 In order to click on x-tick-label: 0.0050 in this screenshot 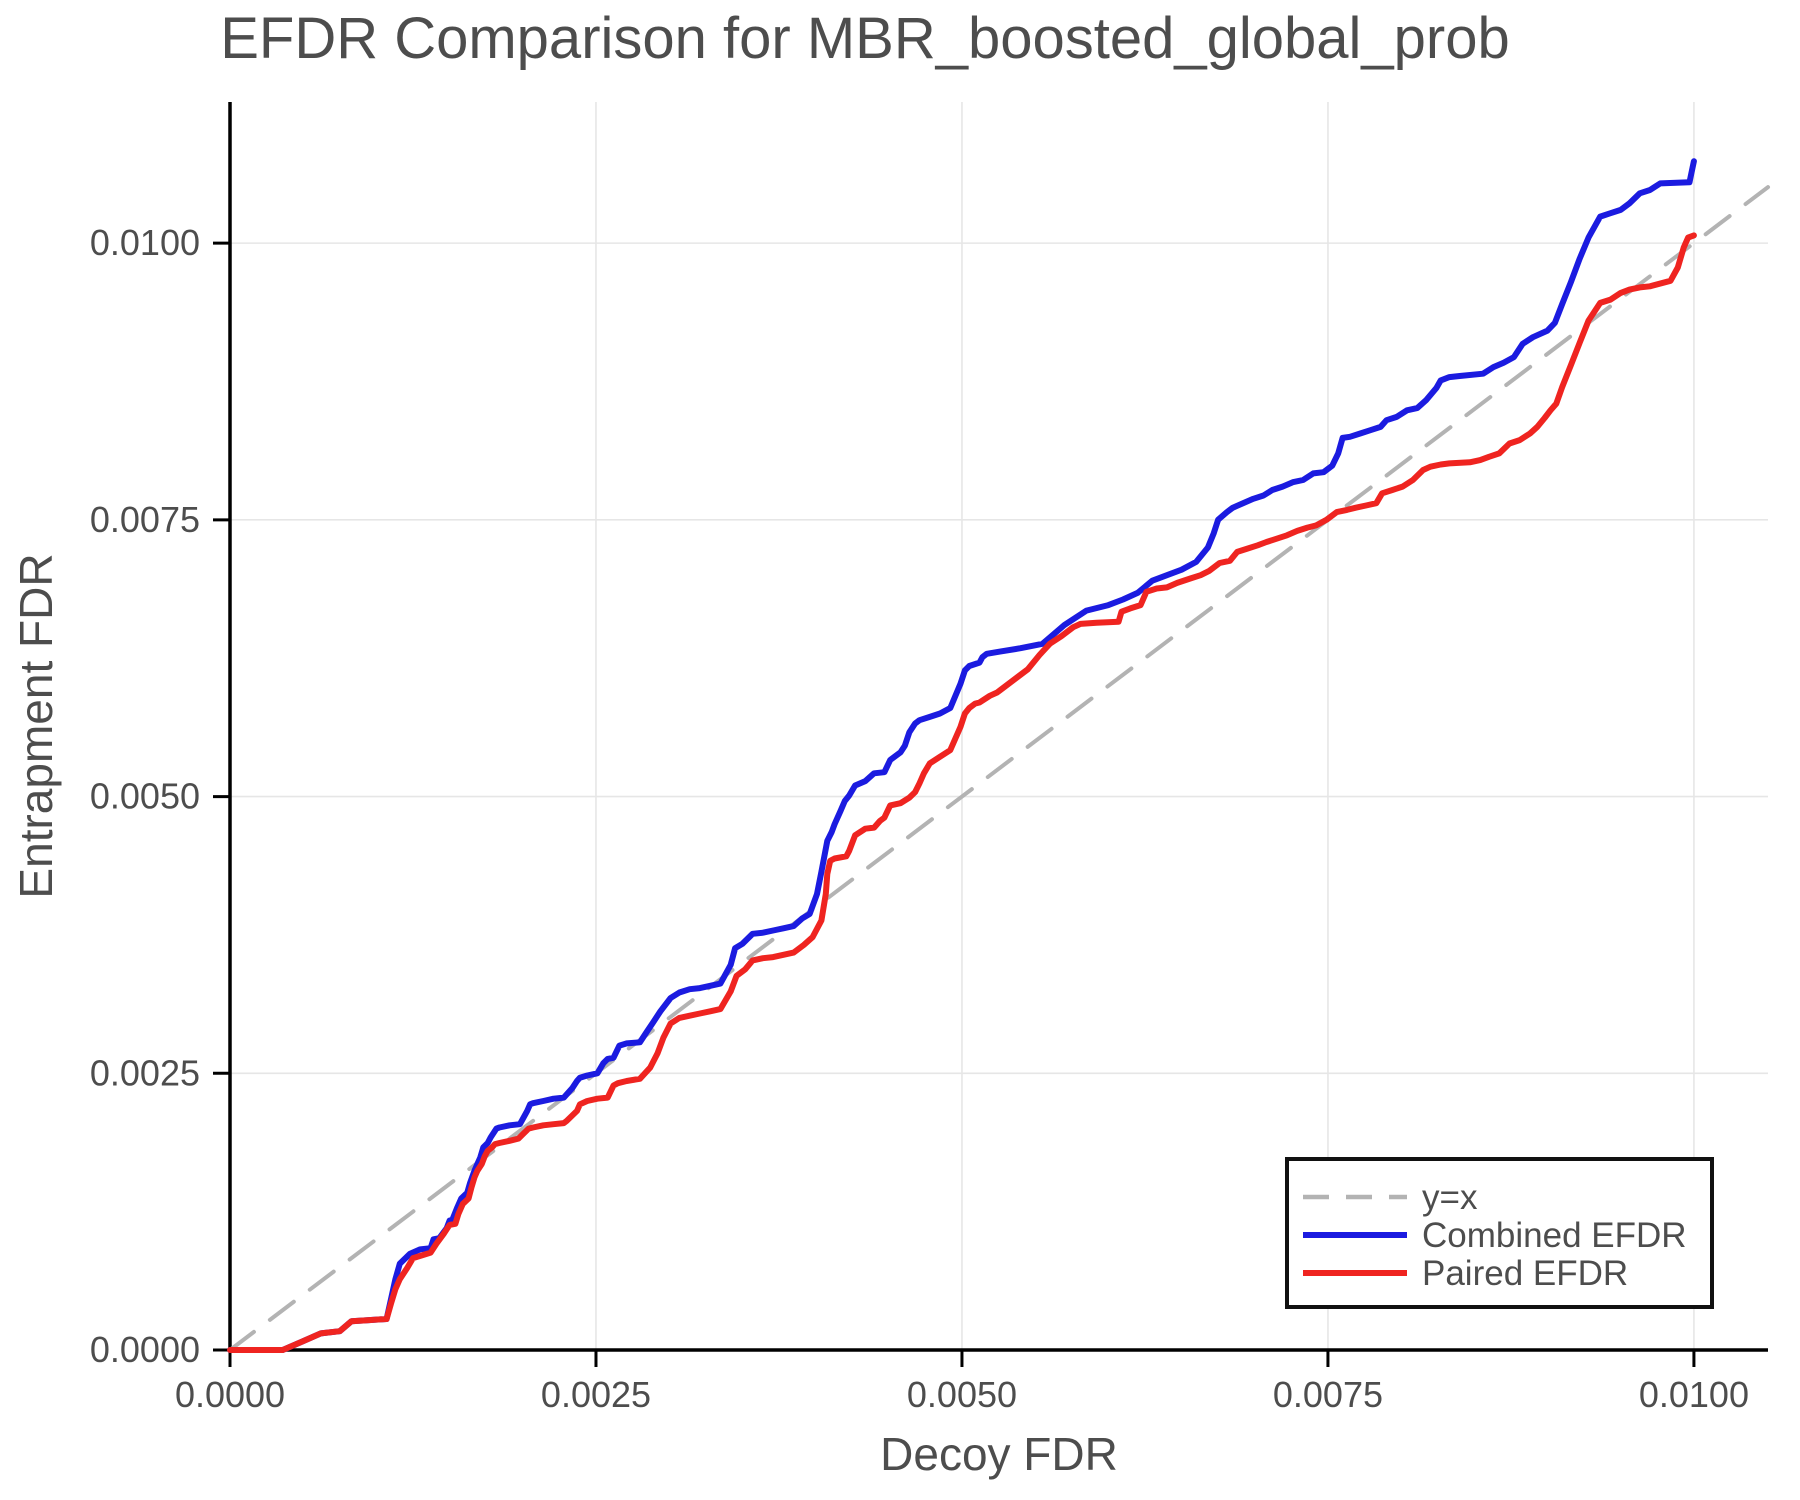, I will do `click(962, 1394)`.